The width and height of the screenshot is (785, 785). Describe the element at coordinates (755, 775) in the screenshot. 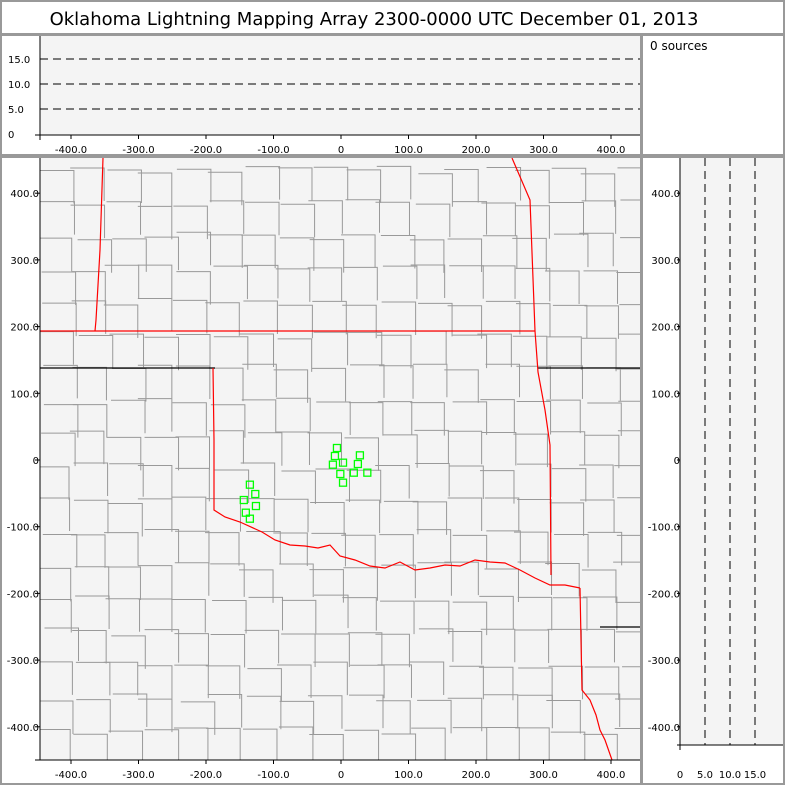

I see `x-tick-label: 15.0` at that location.